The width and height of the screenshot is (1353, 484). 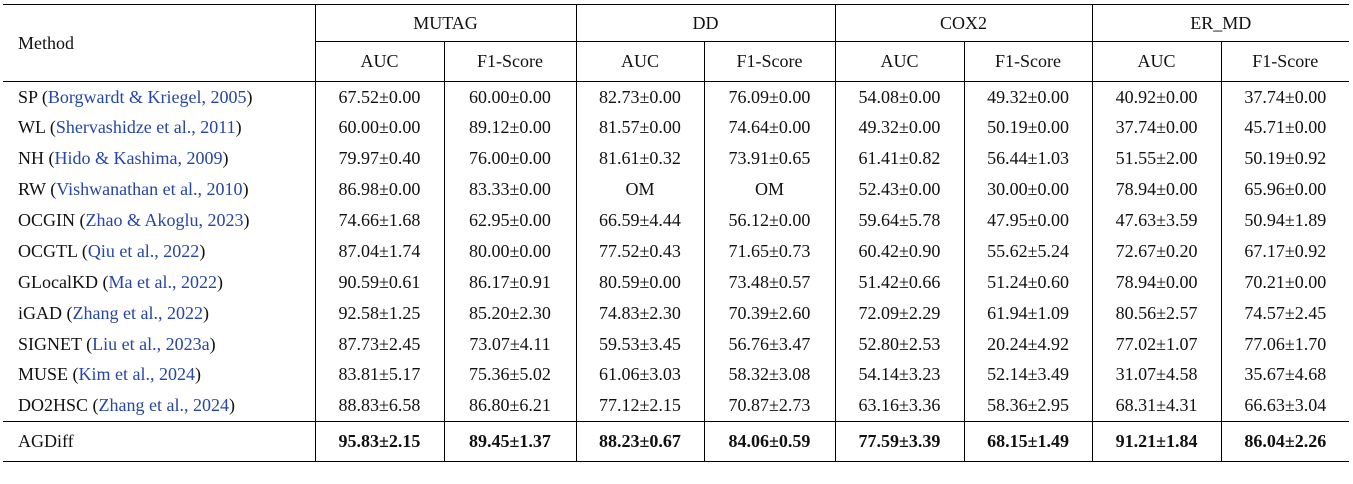 I want to click on method-cell: GLocalKD (Ma et al., 2022), so click(x=159, y=282).